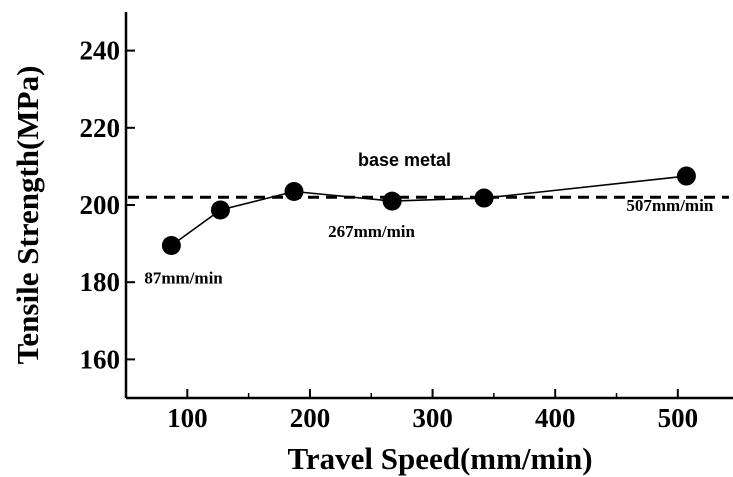  I want to click on x-tick-label: 300, so click(432, 418).